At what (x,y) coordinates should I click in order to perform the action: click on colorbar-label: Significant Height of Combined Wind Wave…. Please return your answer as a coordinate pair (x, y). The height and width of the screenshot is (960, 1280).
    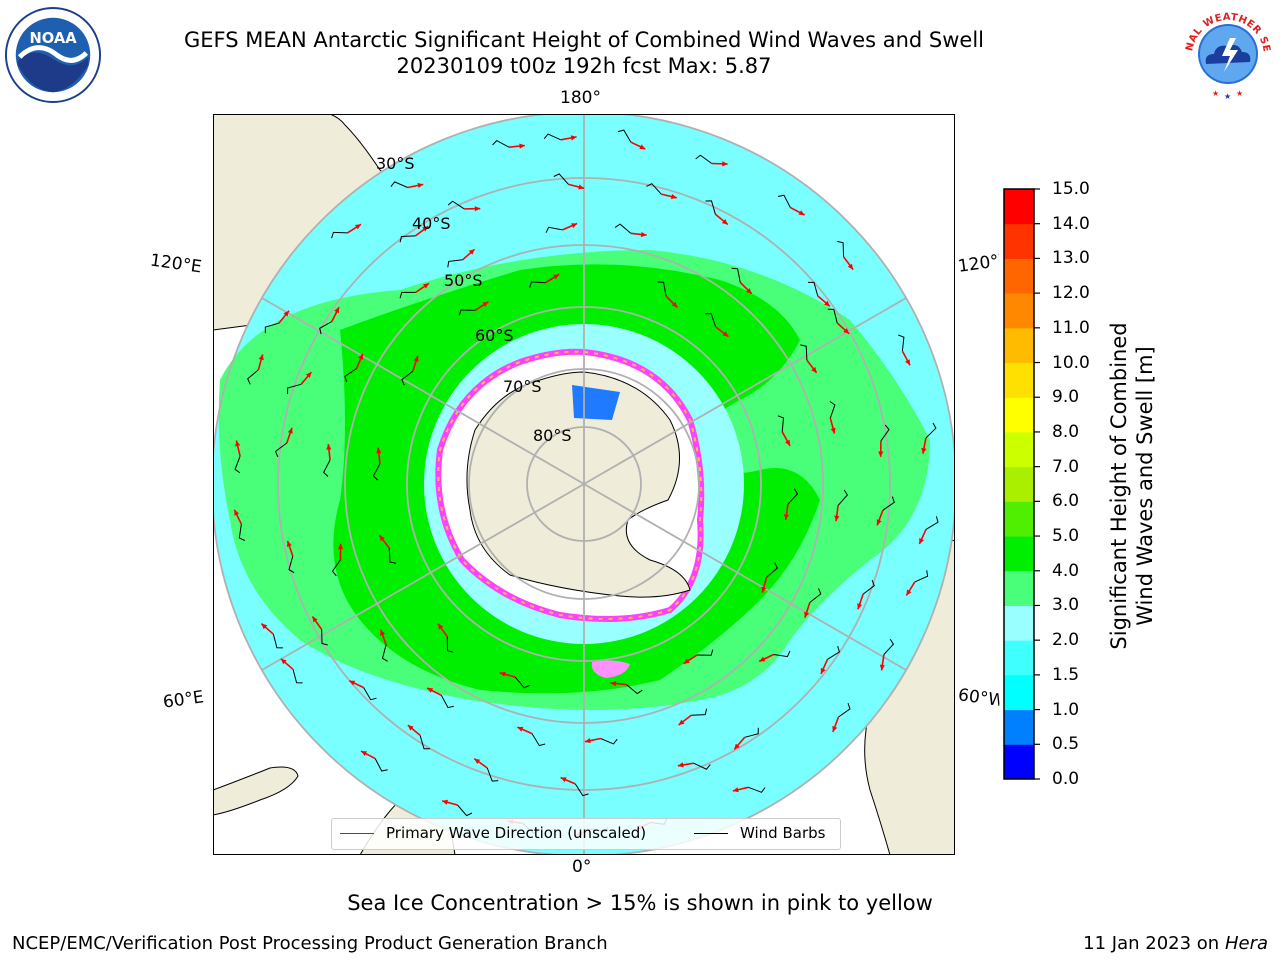
    Looking at the image, I should click on (1131, 485).